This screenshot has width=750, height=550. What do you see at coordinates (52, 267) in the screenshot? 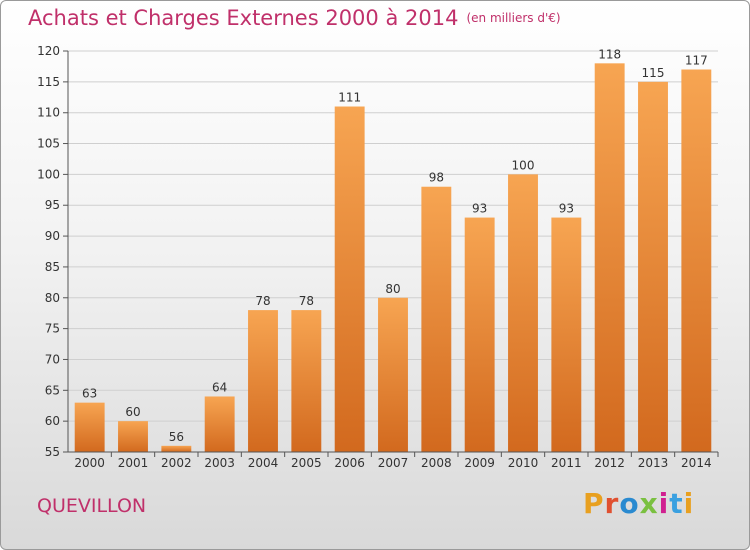
I see `y-tick-label: 85` at bounding box center [52, 267].